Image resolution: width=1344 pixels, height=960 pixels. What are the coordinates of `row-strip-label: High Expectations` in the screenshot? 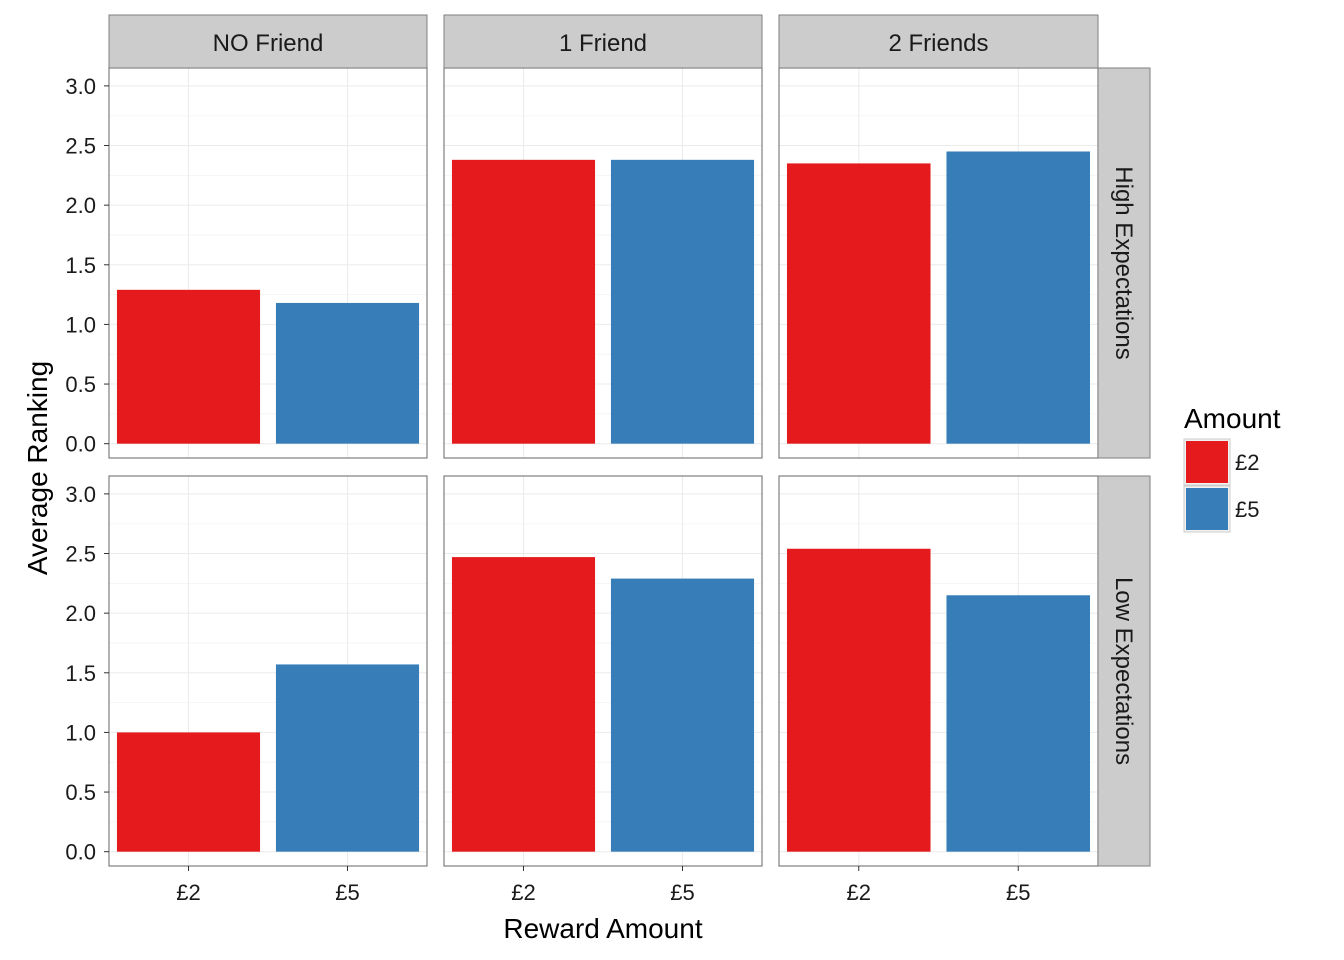 It's located at (1123, 262).